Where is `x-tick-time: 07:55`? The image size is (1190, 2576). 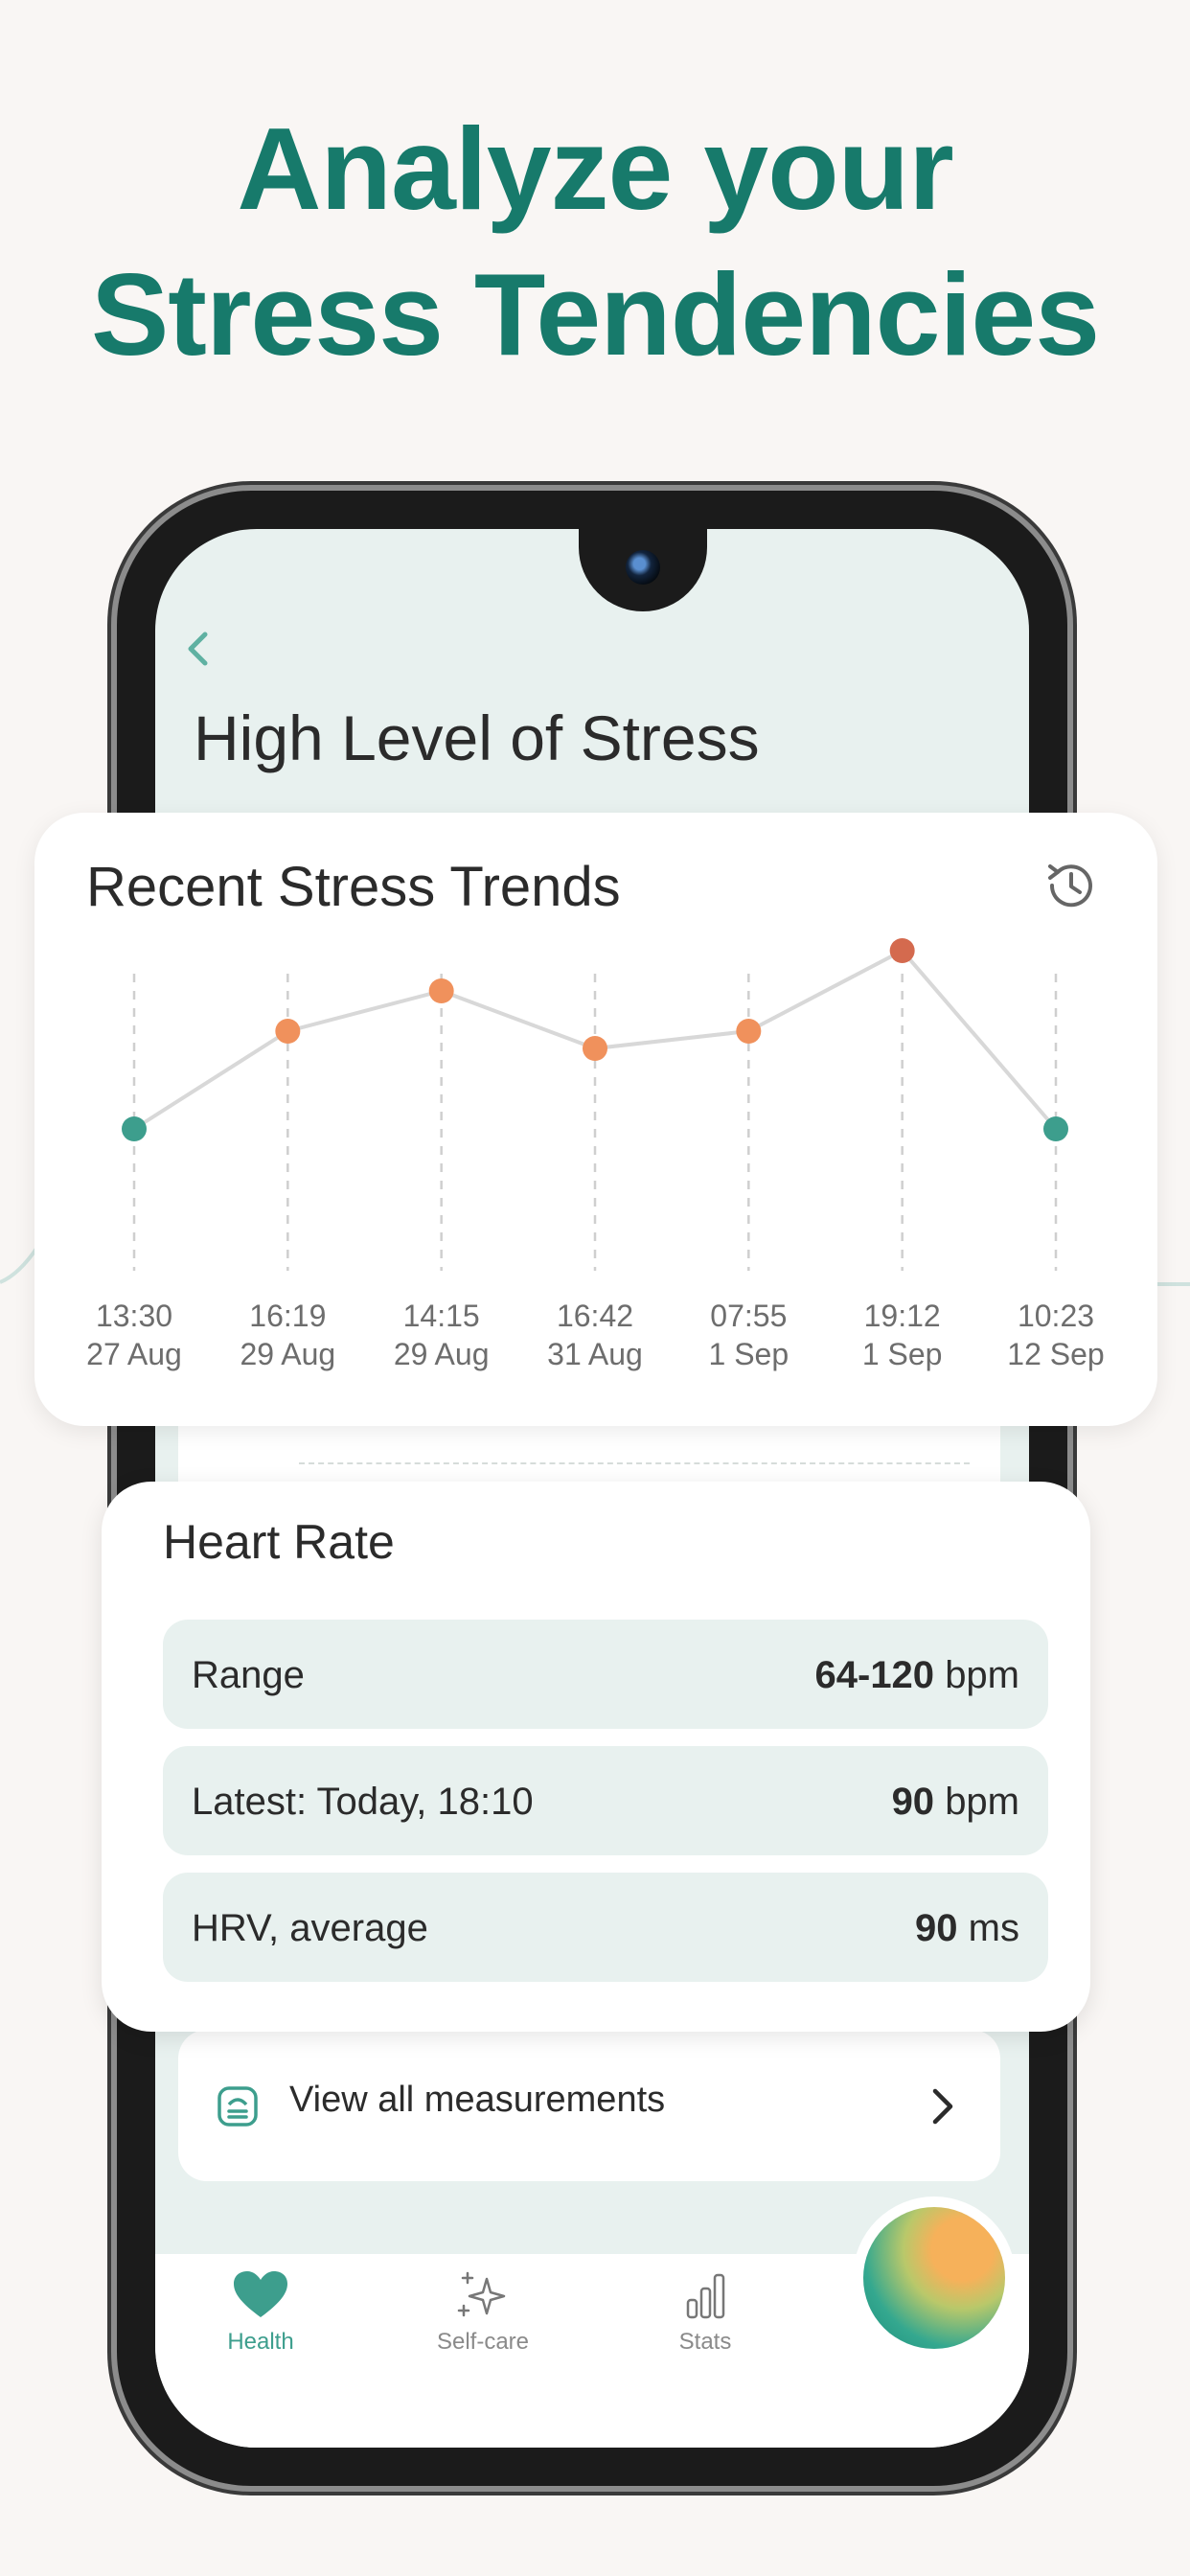 x-tick-time: 07:55 is located at coordinates (748, 1316).